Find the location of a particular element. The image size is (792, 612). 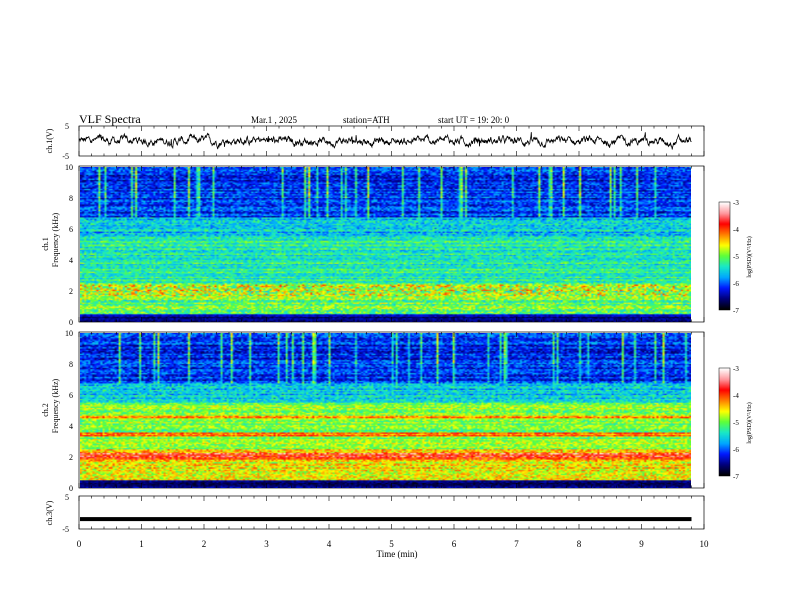

start-ut-label: start UT = 19: 20: 0 is located at coordinates (474, 120).